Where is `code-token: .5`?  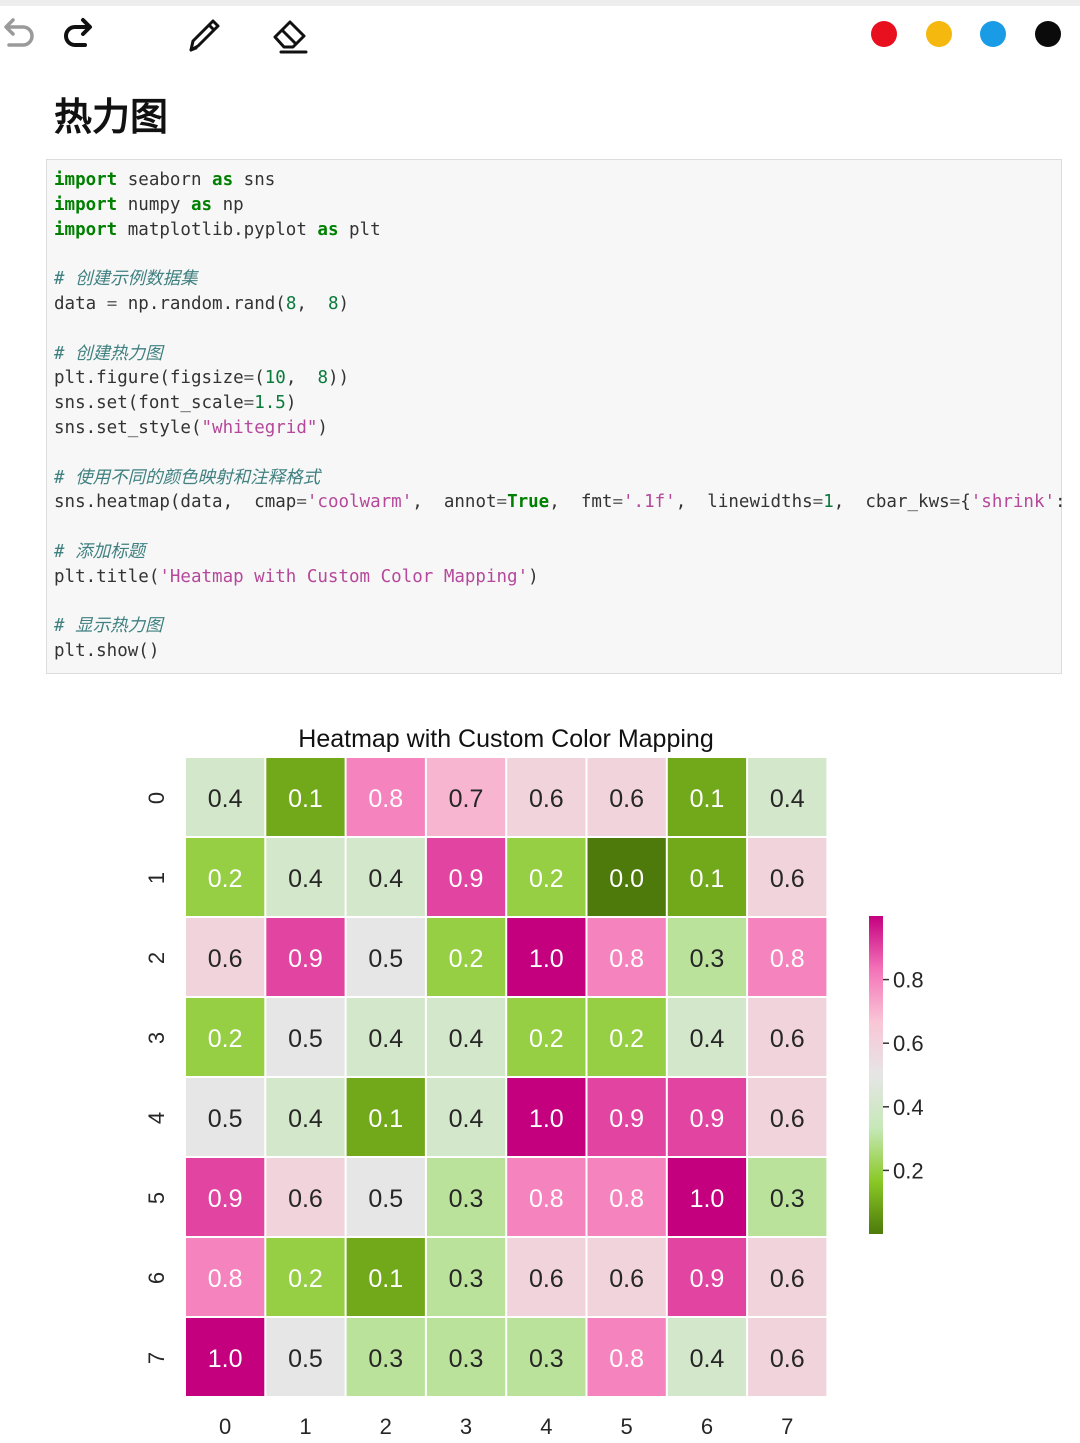 code-token: .5 is located at coordinates (1078, 502).